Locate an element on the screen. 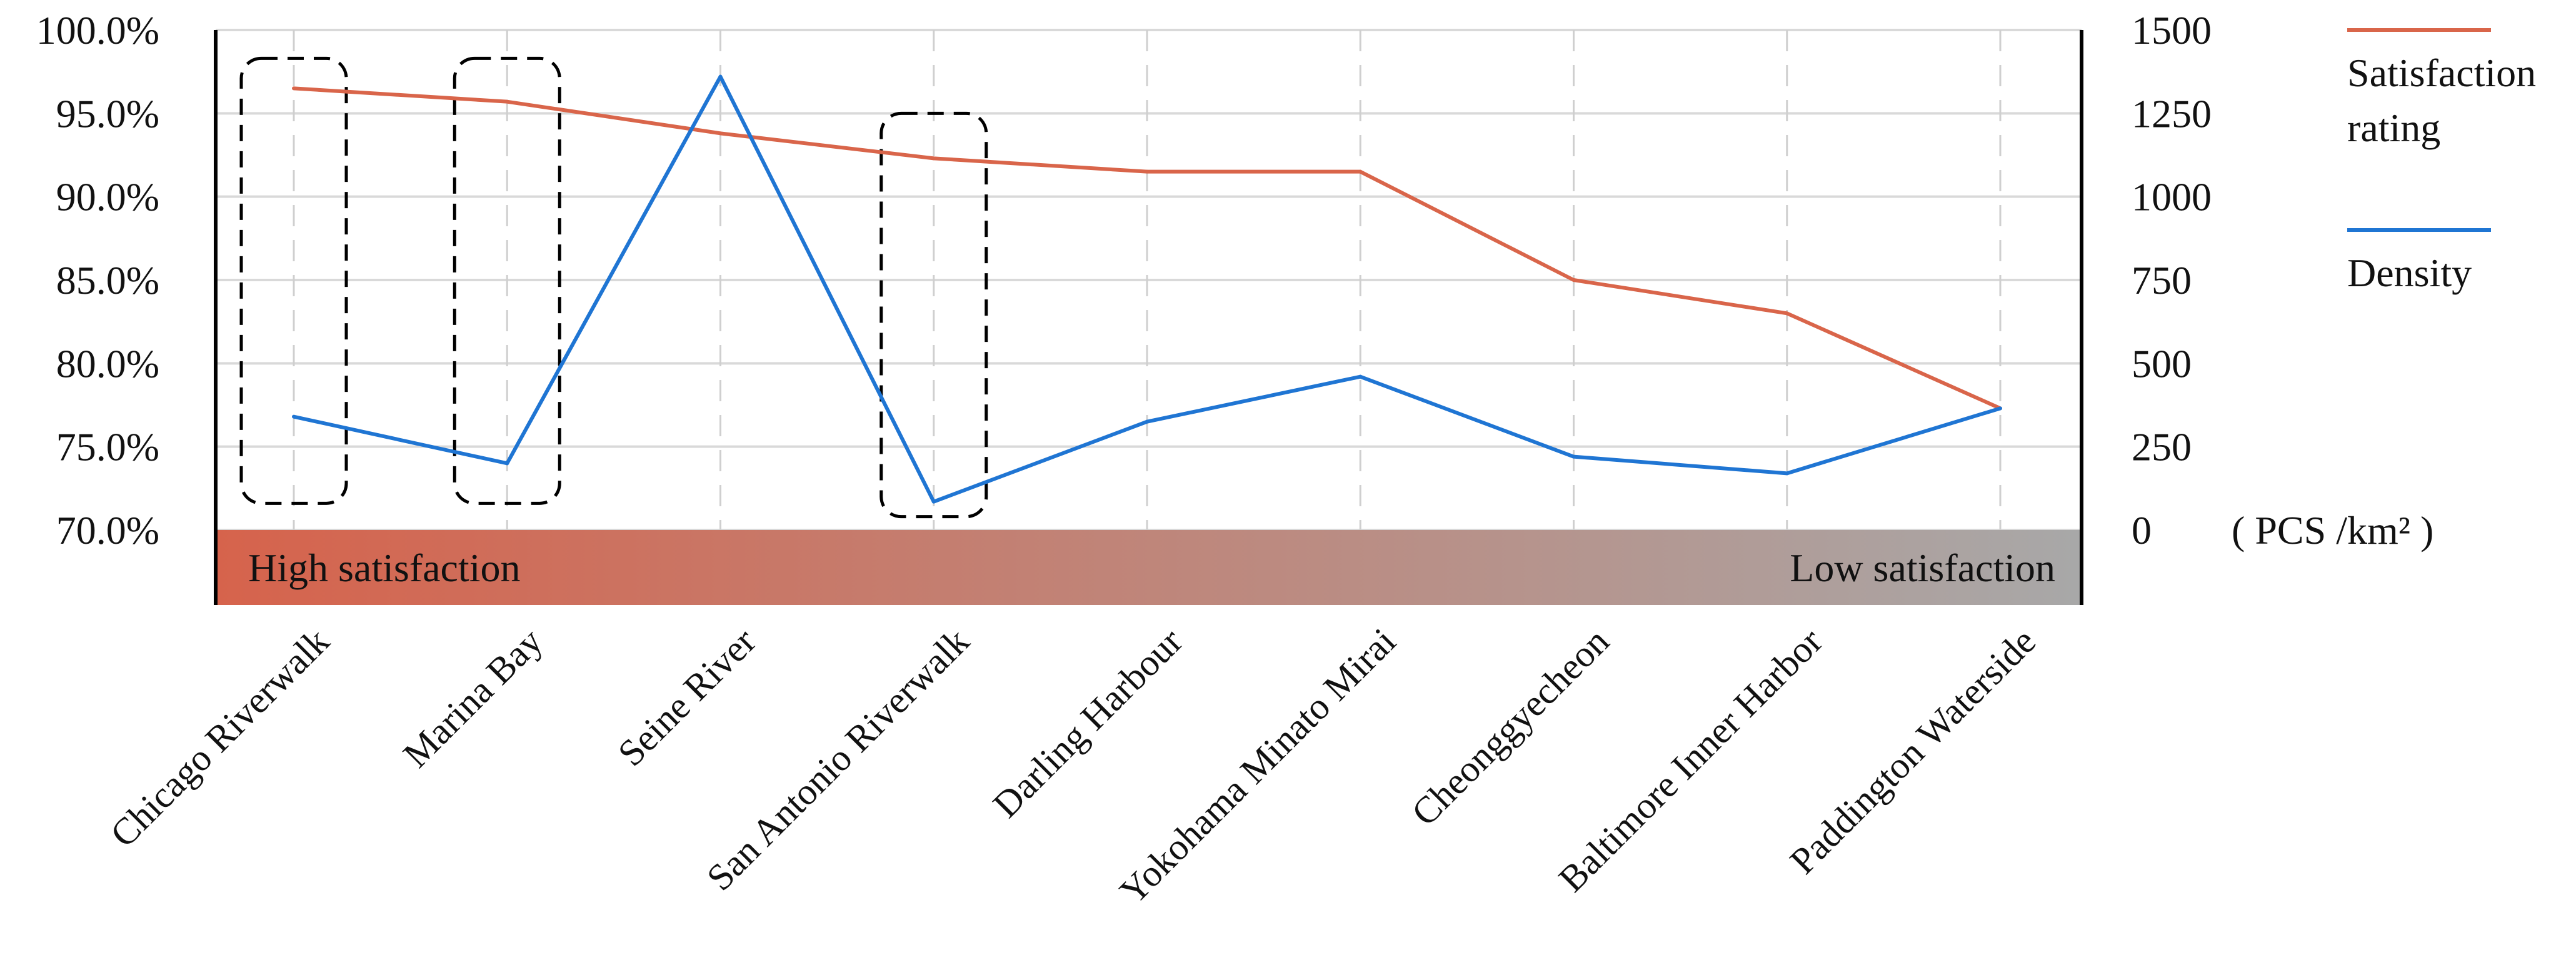  left-tick-label: 70.0% is located at coordinates (107, 530).